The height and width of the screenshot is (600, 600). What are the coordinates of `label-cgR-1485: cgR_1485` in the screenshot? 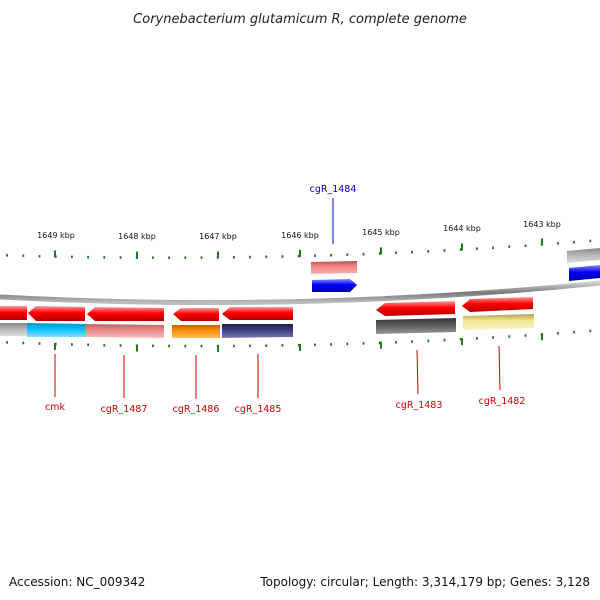 It's located at (258, 409).